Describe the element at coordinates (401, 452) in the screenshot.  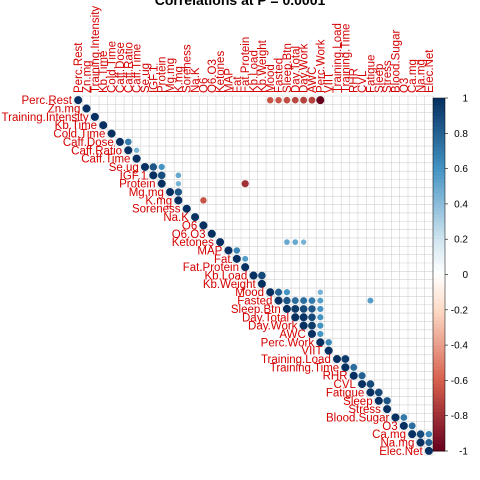
I see `row-label: Elec.Net` at that location.